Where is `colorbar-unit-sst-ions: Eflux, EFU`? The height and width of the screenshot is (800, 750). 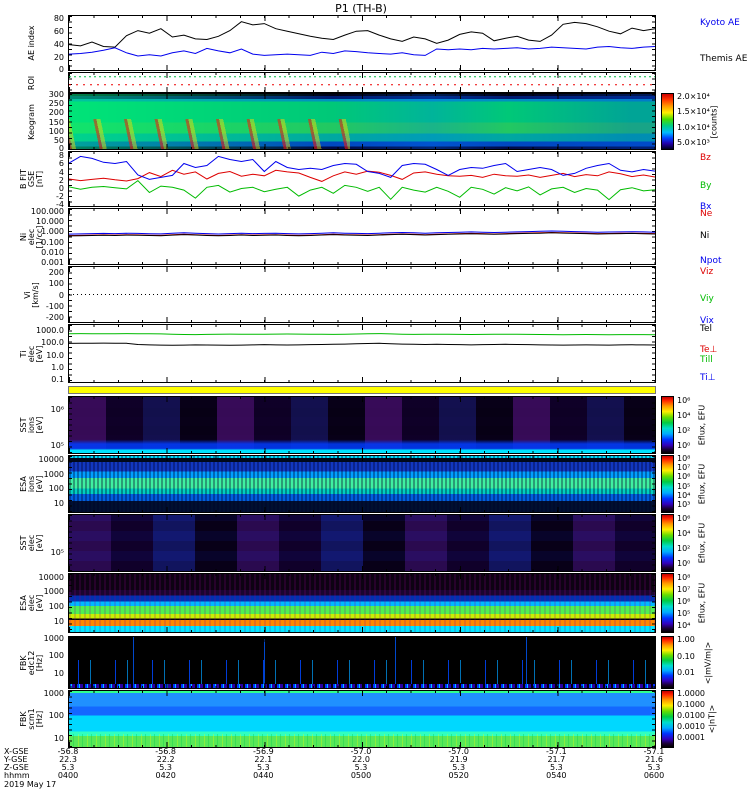
colorbar-unit-sst-ions: Eflux, EFU is located at coordinates (702, 425).